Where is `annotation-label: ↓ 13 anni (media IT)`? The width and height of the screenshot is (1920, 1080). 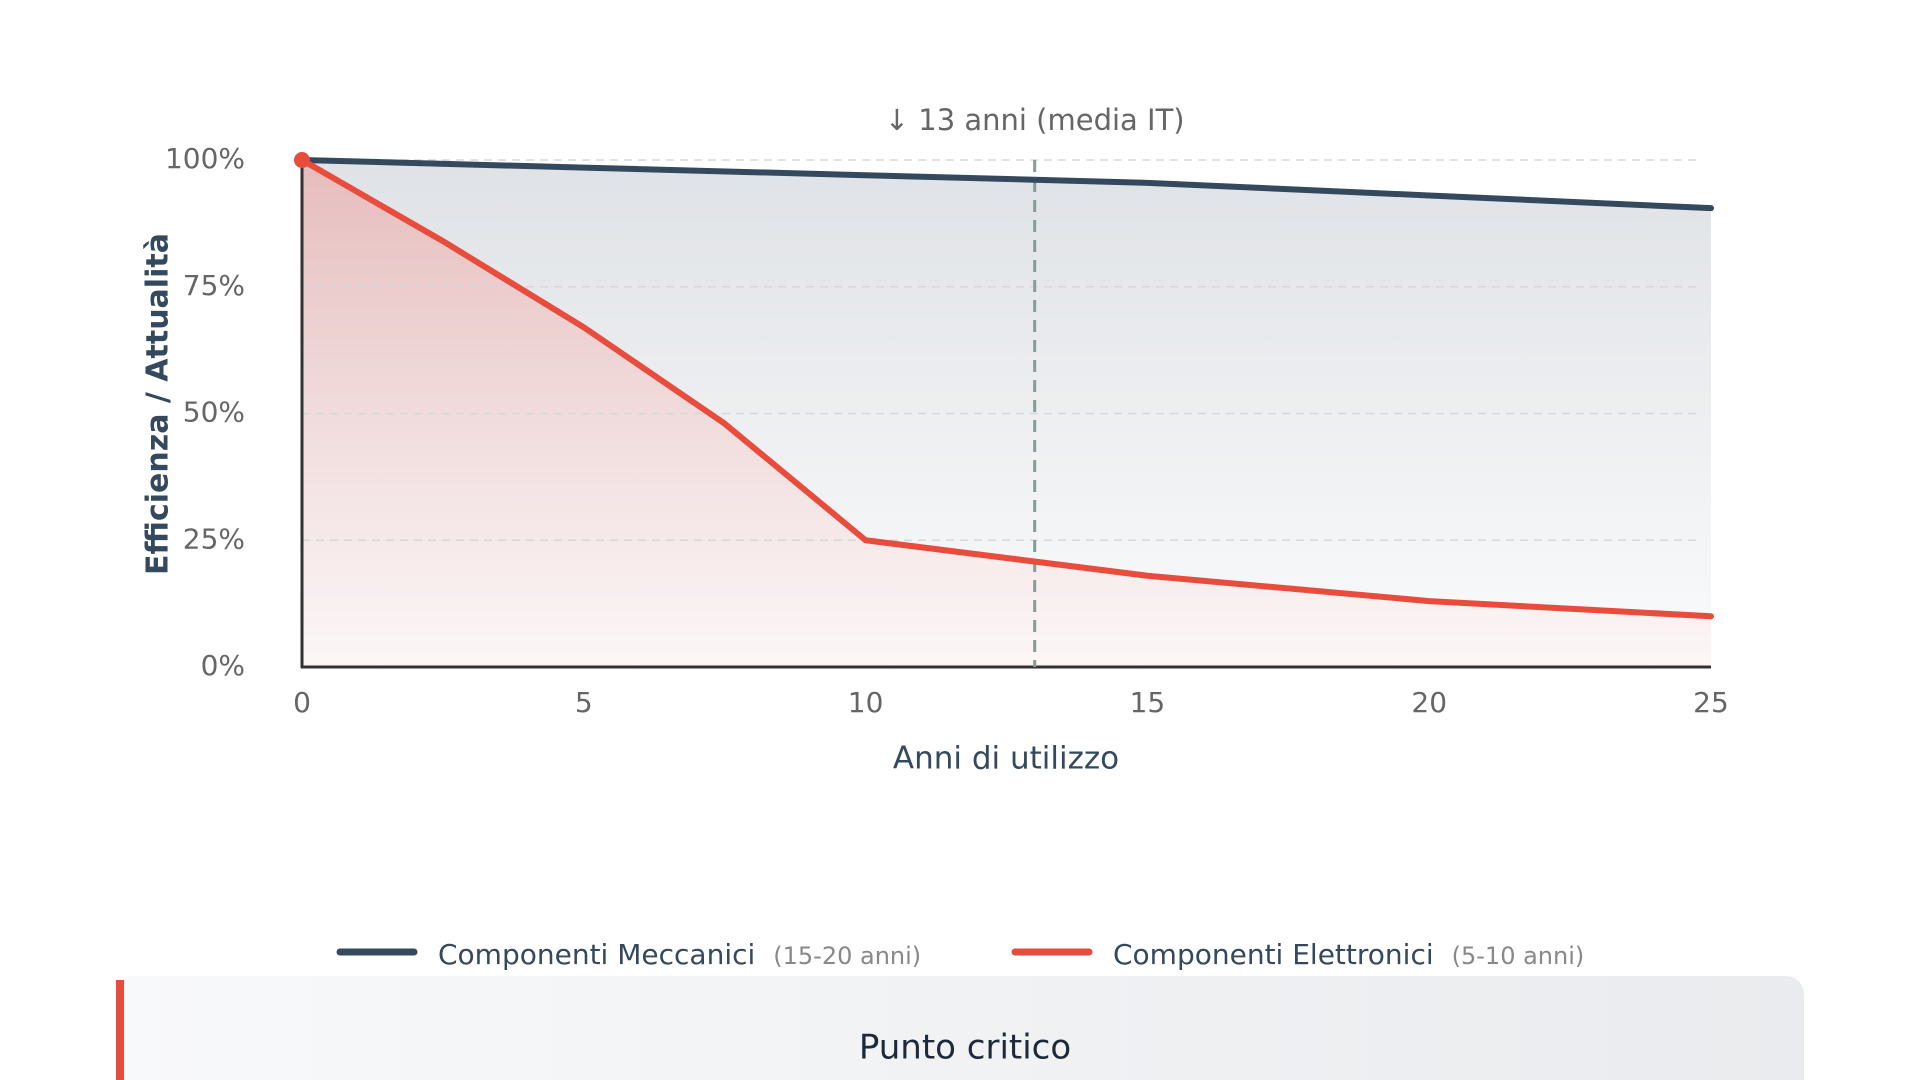 annotation-label: ↓ 13 anni (media IT) is located at coordinates (1035, 120).